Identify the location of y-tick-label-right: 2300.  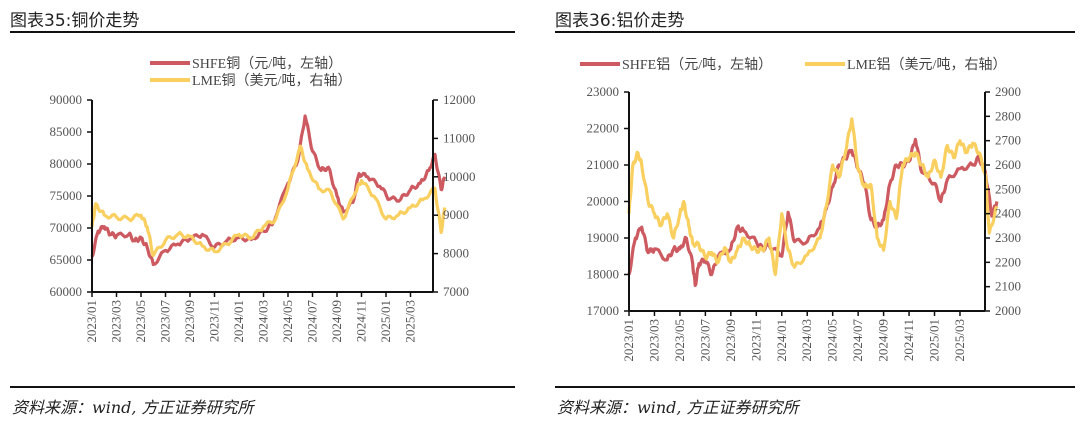
(1008, 237).